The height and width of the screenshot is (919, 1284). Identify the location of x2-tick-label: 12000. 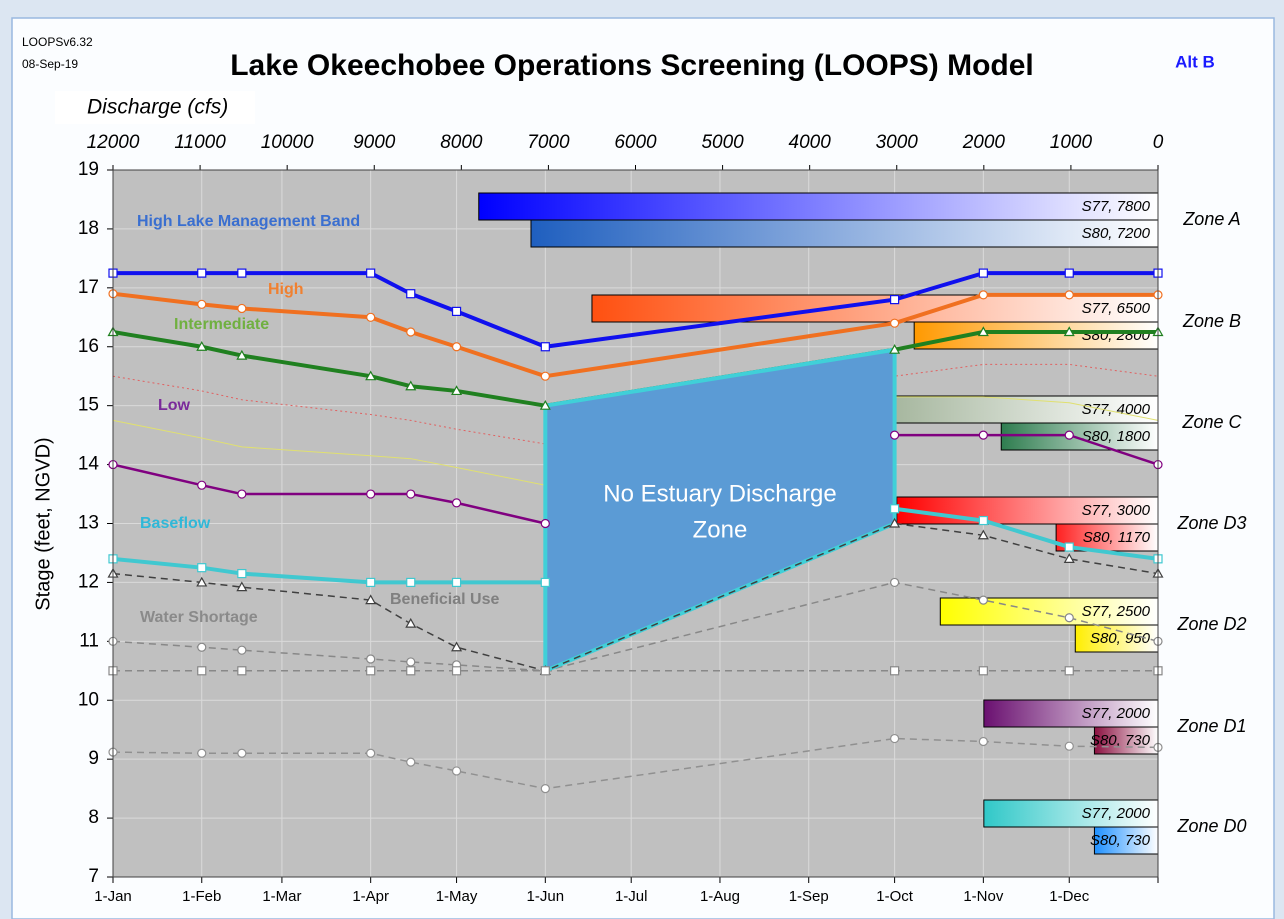
(113, 142).